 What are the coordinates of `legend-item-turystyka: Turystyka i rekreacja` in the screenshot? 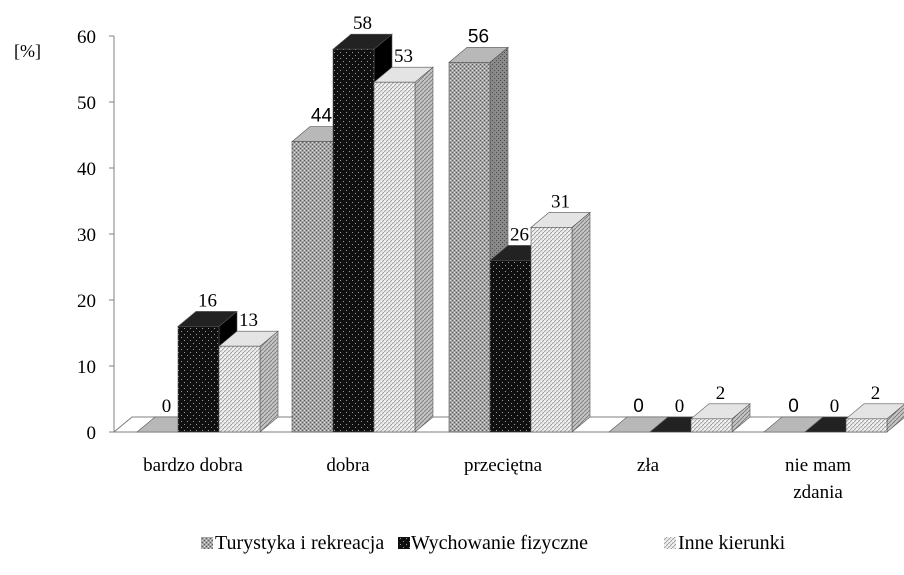 It's located at (292, 543).